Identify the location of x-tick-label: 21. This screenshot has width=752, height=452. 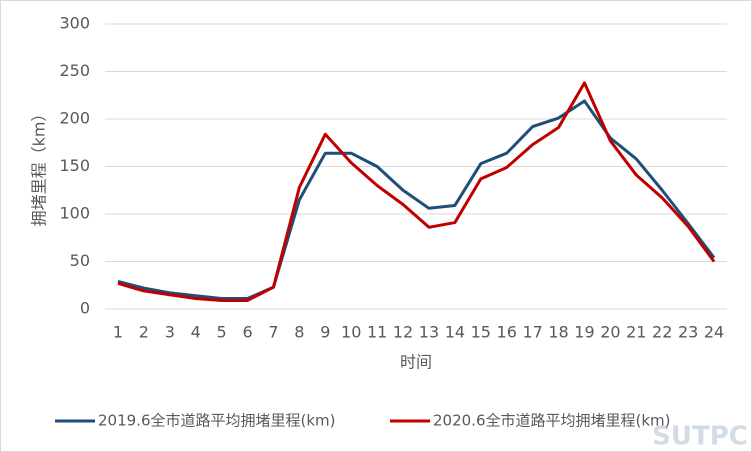
(636, 332).